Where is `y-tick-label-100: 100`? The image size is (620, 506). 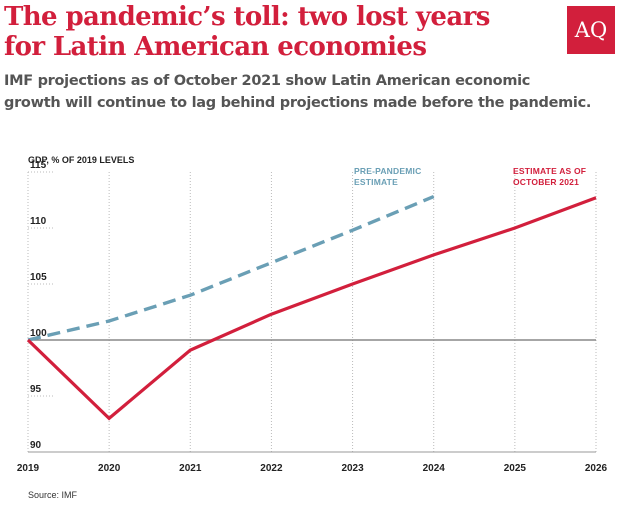
y-tick-label-100: 100 is located at coordinates (38, 333).